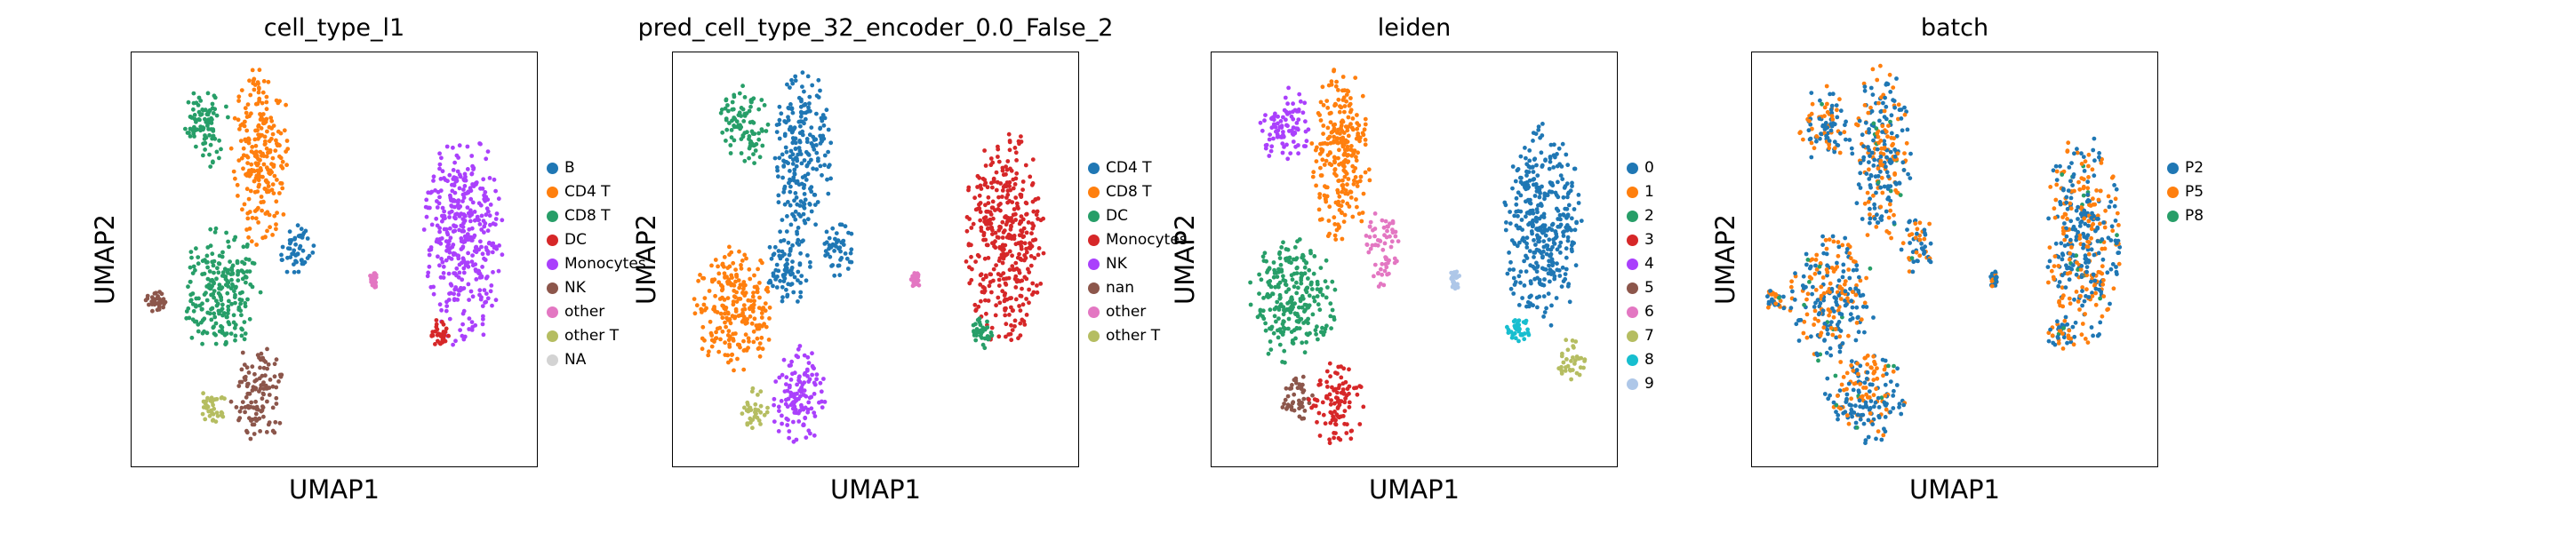 Image resolution: width=2576 pixels, height=533 pixels. What do you see at coordinates (1640, 312) in the screenshot?
I see `legend-item: 6` at bounding box center [1640, 312].